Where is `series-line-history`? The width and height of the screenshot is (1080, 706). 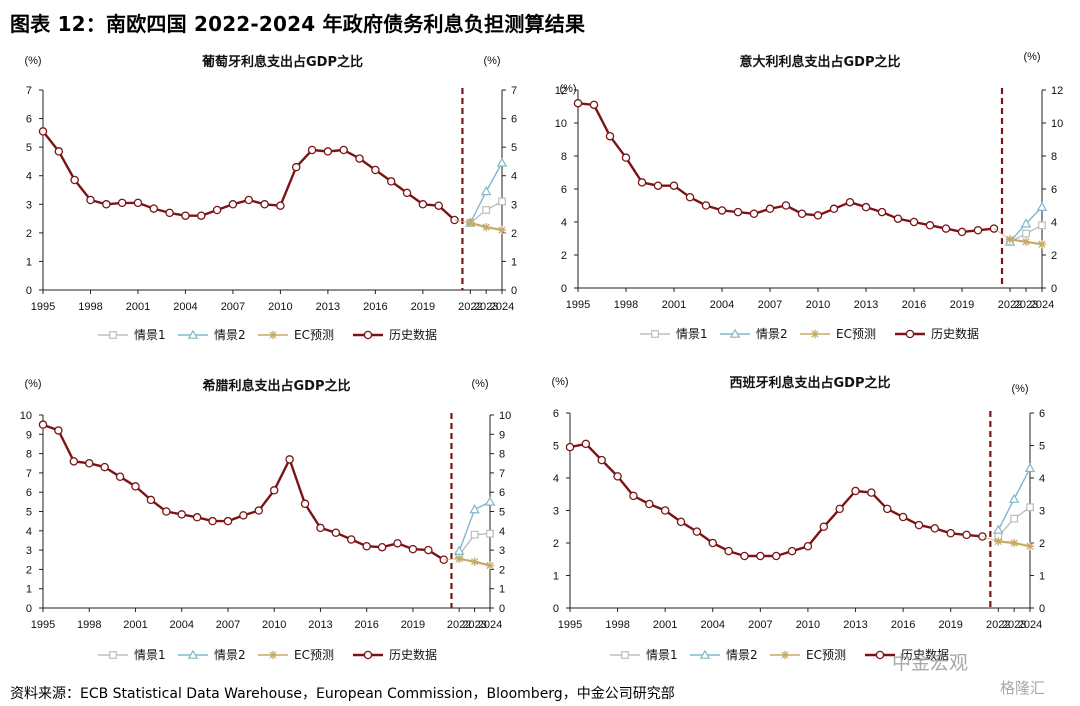 series-line-history is located at coordinates (776, 500).